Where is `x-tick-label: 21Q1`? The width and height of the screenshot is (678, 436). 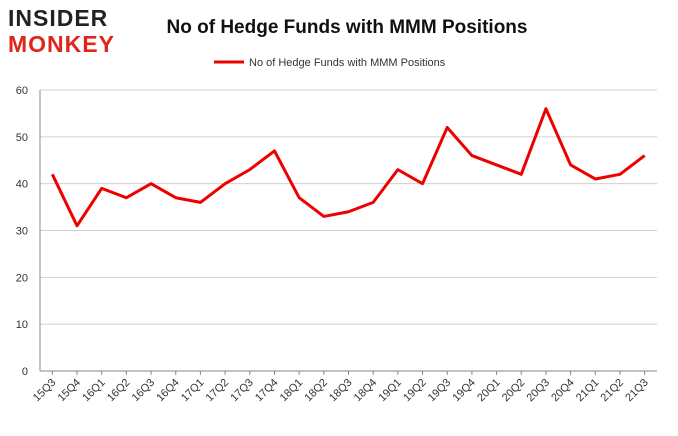 x-tick-label: 21Q1 is located at coordinates (588, 391).